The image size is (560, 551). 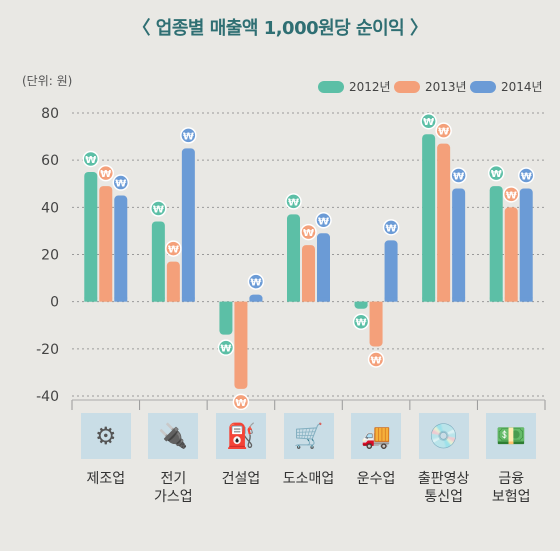 I want to click on legend-label: 2014년, so click(x=522, y=87).